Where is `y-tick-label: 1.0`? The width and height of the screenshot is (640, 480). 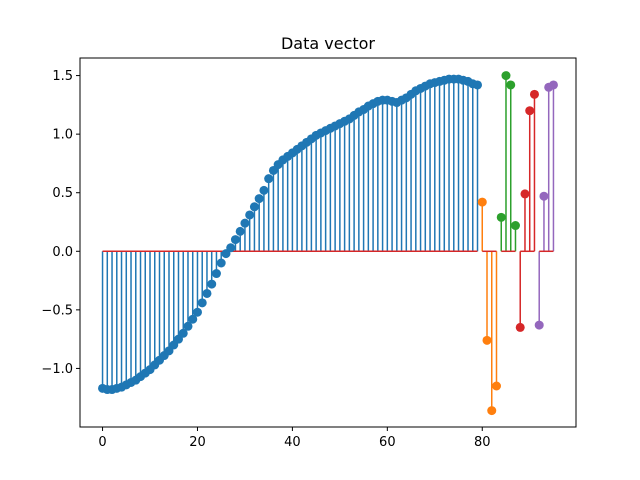
y-tick-label: 1.0 is located at coordinates (62, 135).